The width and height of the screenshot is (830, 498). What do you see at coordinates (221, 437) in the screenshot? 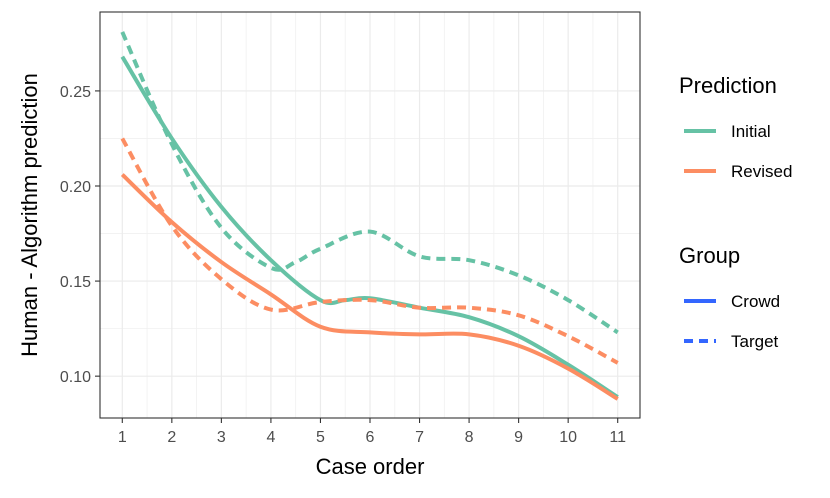
I see `x-tick-label: 3` at bounding box center [221, 437].